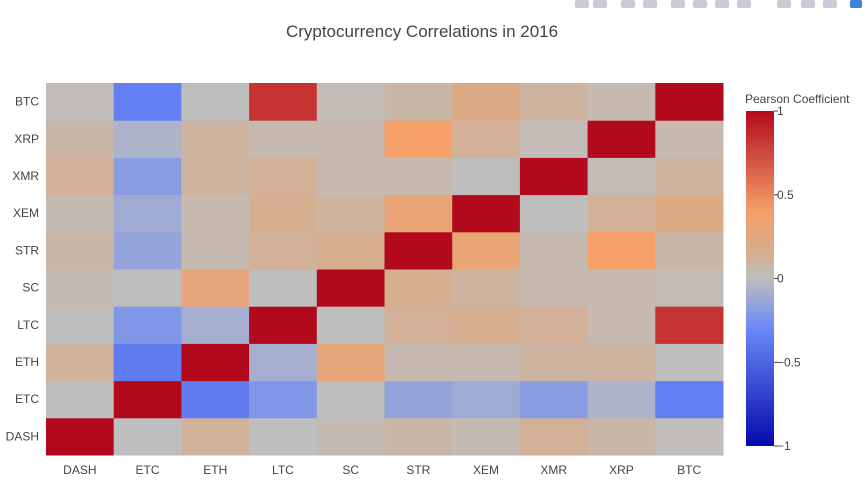  I want to click on heatmap-cell-ltc-sc, so click(350, 325).